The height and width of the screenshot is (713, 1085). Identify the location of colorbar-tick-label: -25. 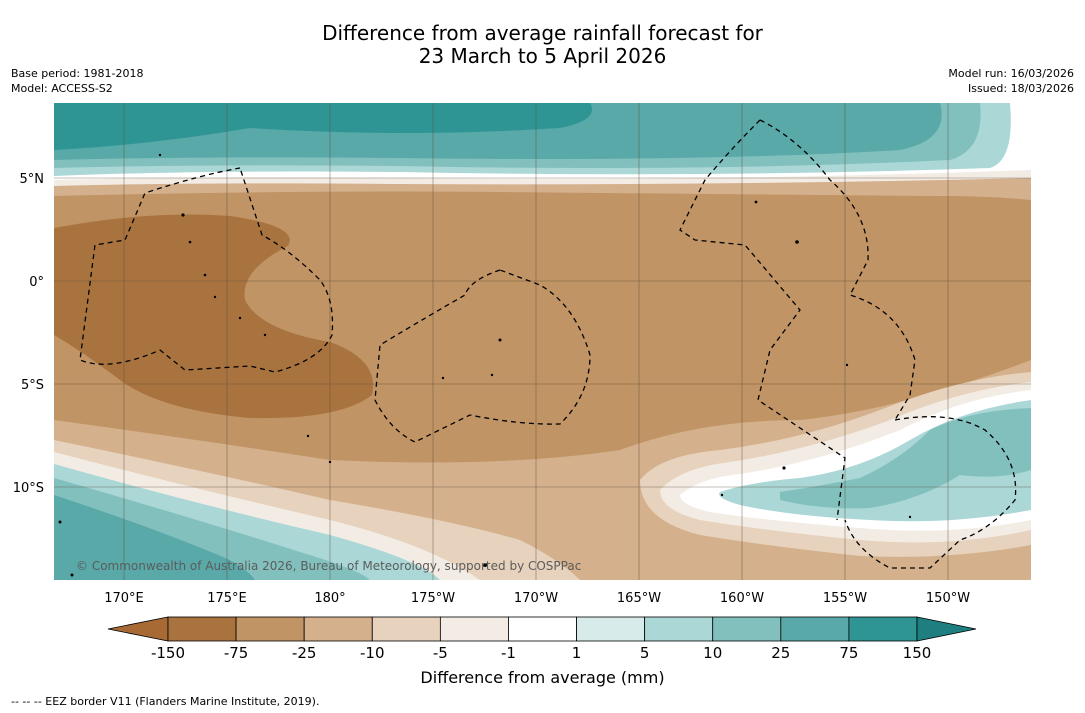
(304, 653).